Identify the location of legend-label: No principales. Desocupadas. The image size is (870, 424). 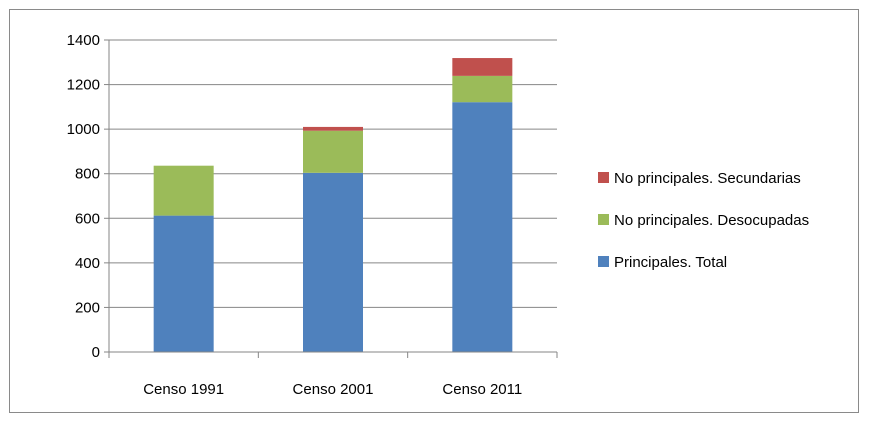
(711, 220).